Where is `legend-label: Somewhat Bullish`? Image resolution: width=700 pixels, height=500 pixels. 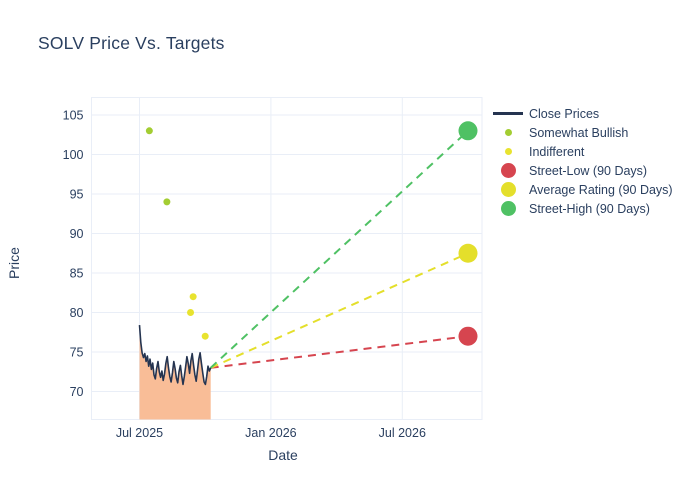
legend-label: Somewhat Bullish is located at coordinates (579, 132).